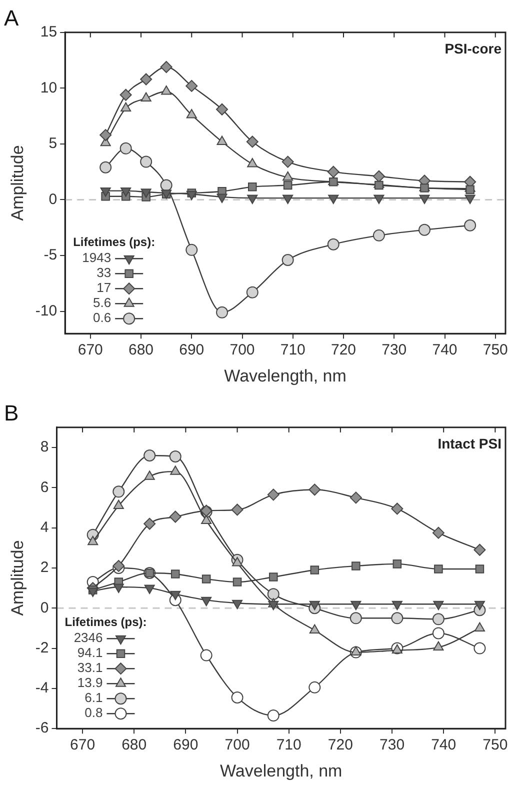  I want to click on y-tick-label: 4, so click(44, 527).